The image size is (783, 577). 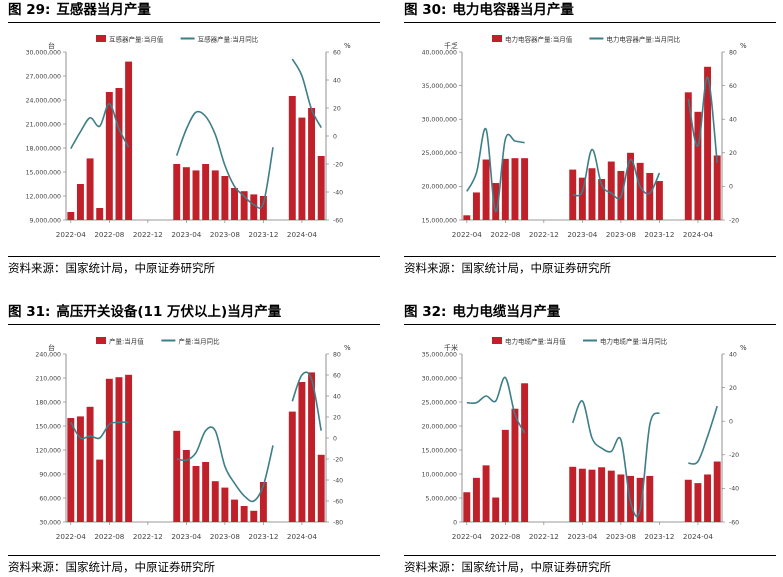 What do you see at coordinates (451, 45) in the screenshot?
I see `left-axis-unit: 千乏` at bounding box center [451, 45].